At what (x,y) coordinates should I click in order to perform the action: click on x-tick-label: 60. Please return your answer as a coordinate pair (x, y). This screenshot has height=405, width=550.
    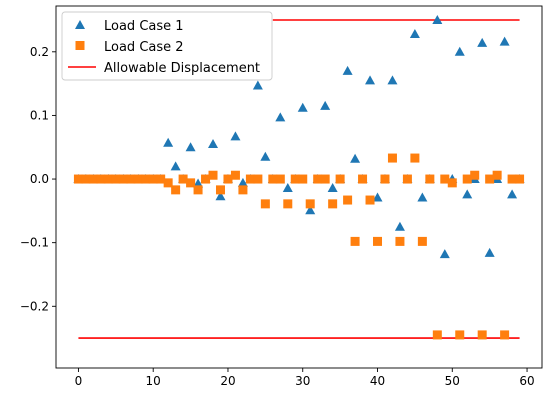
    Looking at the image, I should click on (526, 381).